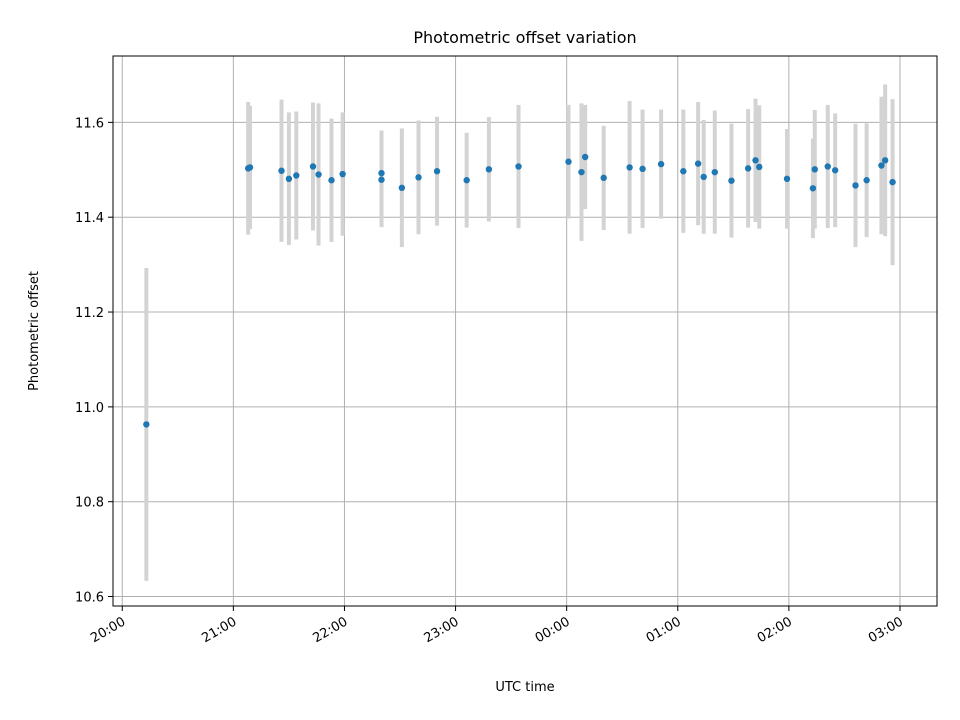 The image size is (960, 720). Describe the element at coordinates (89, 218) in the screenshot. I see `y-tick-label: 11.4` at that location.